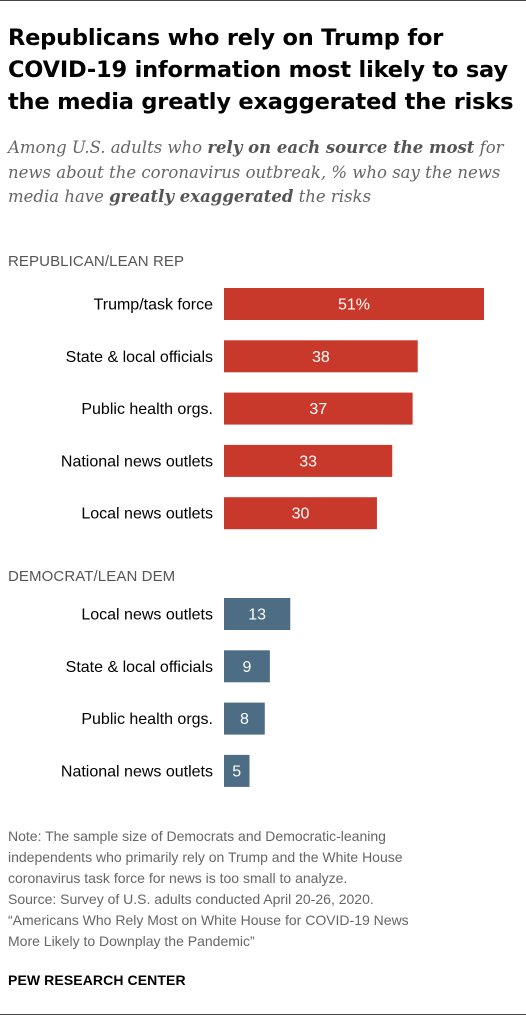 The height and width of the screenshot is (1023, 526). I want to click on value-label: 37, so click(318, 409).